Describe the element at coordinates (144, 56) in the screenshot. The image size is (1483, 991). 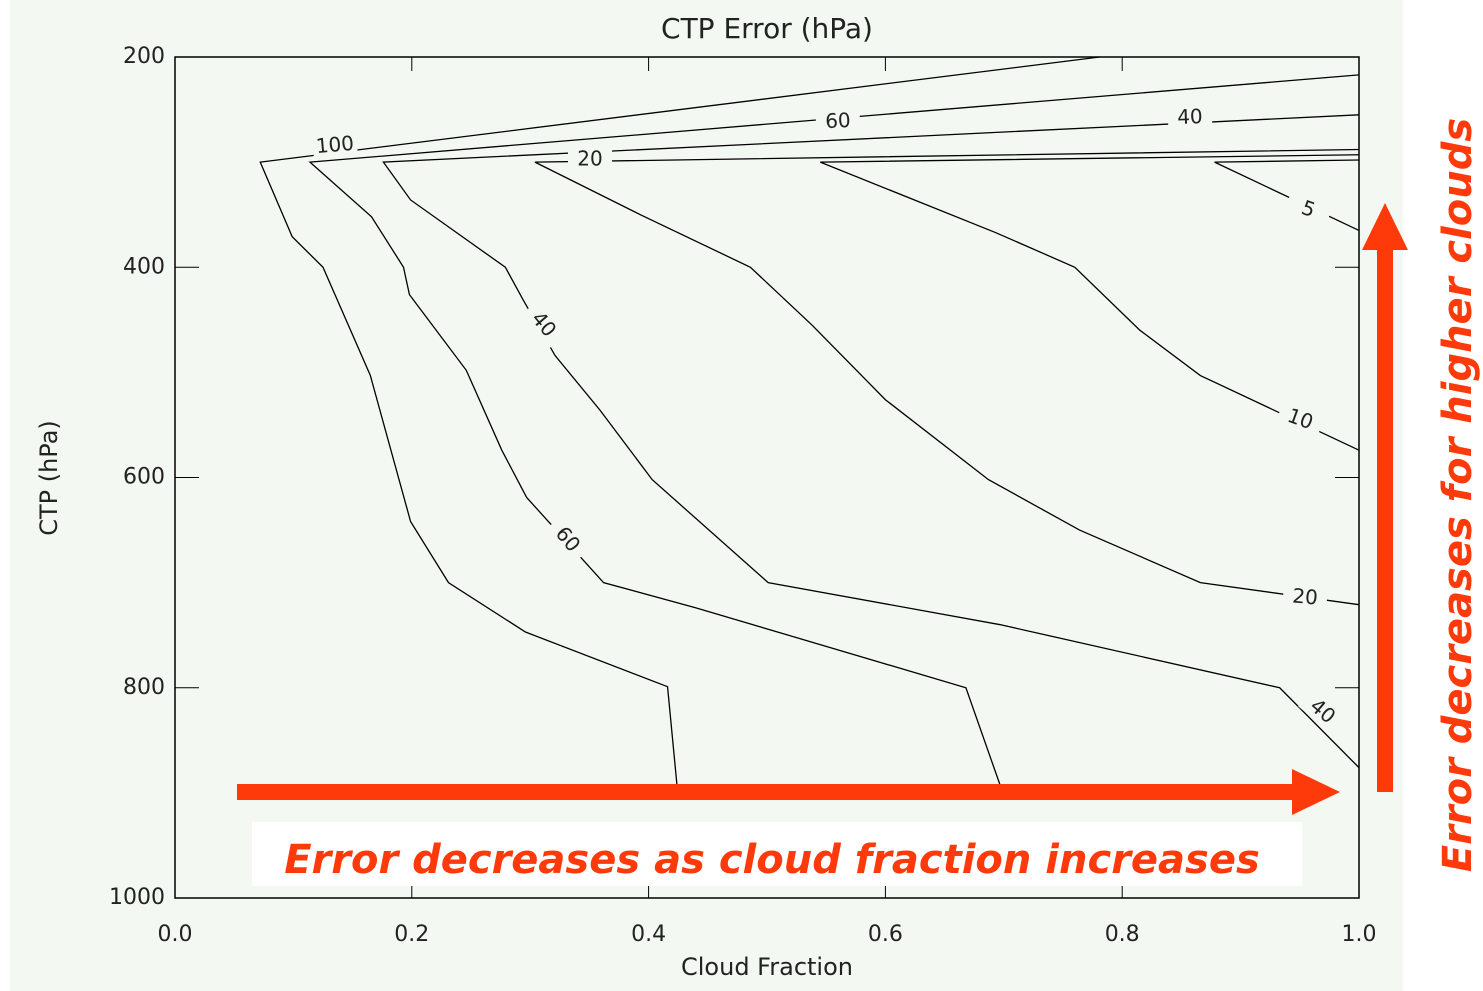
I see `y-tick-label: 200` at that location.